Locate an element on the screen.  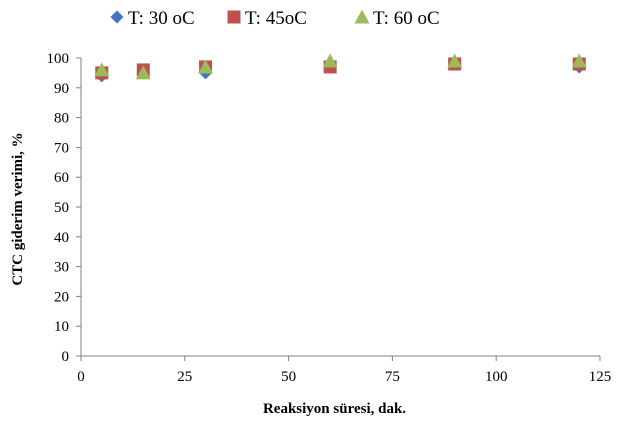
y-tick-label: 60 is located at coordinates (61, 178).